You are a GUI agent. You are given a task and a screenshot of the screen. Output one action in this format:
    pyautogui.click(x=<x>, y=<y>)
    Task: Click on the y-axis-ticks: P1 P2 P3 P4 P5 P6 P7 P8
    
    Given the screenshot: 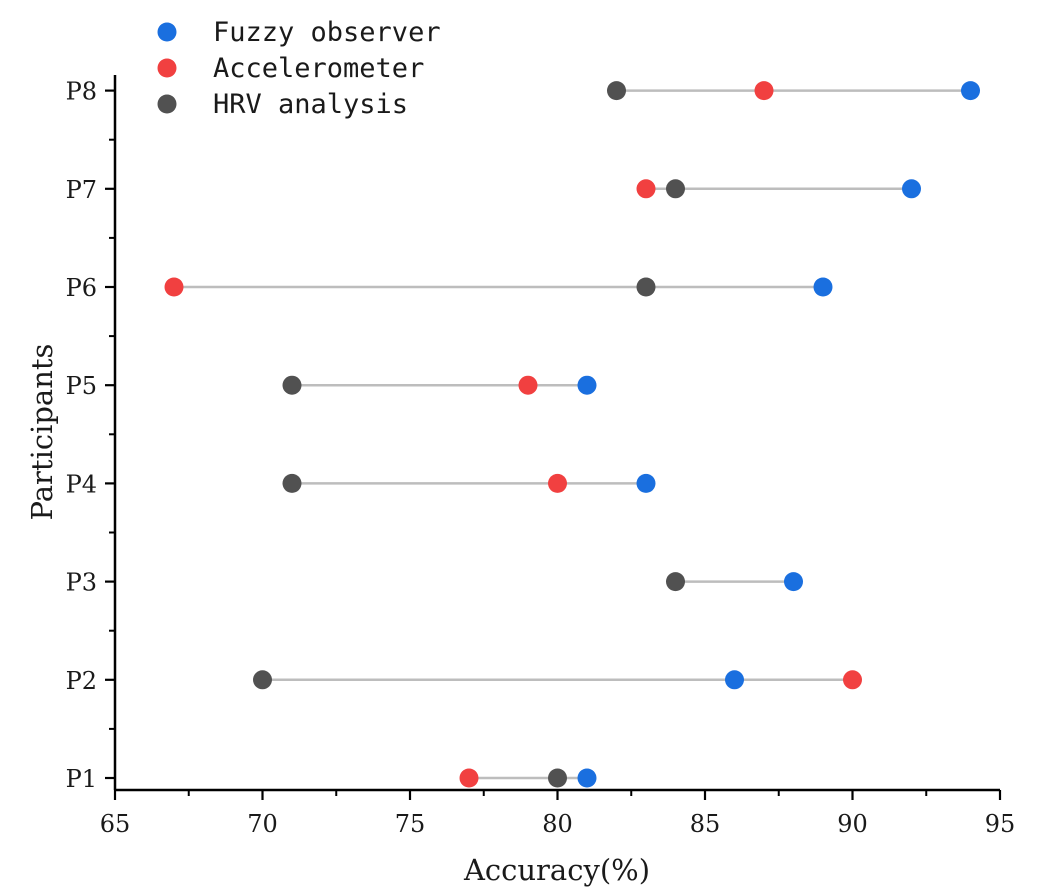 What is the action you would take?
    pyautogui.click(x=90, y=435)
    